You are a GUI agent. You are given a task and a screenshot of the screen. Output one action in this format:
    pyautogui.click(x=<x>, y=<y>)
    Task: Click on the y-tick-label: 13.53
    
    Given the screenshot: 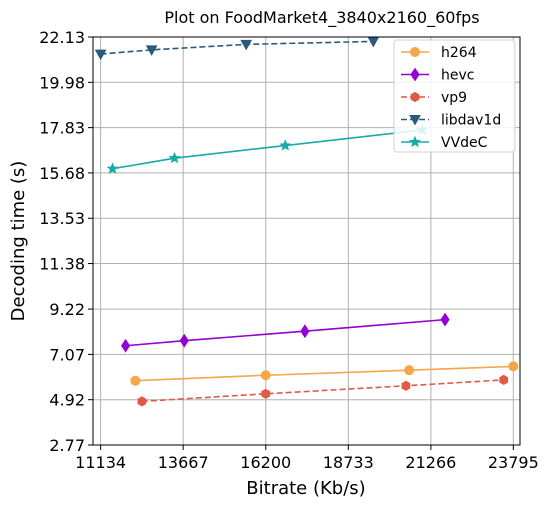 What is the action you would take?
    pyautogui.click(x=62, y=218)
    